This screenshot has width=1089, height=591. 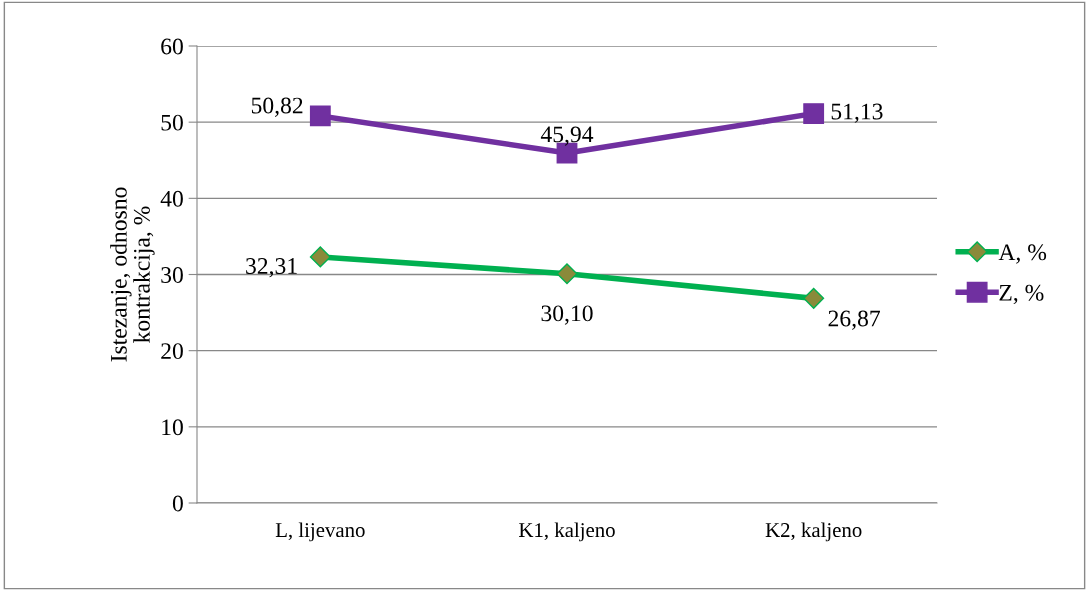 I want to click on legend-label: A, %, so click(x=1022, y=254).